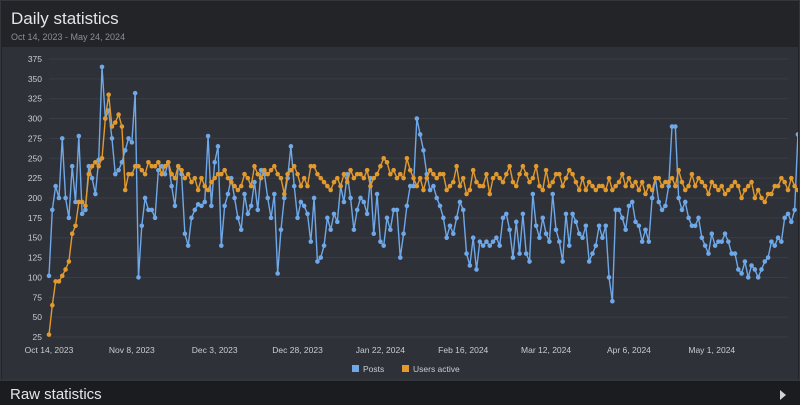 This screenshot has width=800, height=405. What do you see at coordinates (215, 350) in the screenshot?
I see `x-tick-label: Dec 3, 2023` at bounding box center [215, 350].